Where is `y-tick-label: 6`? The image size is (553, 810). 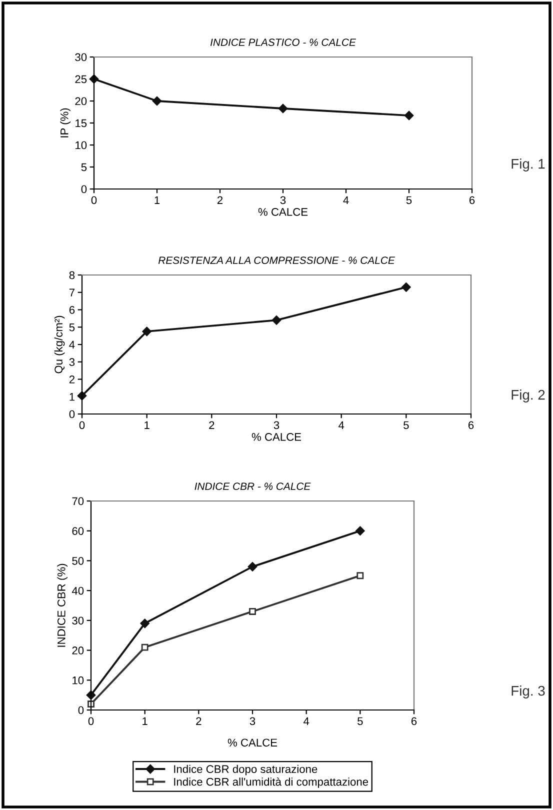
y-tick-label: 6 is located at coordinates (72, 310).